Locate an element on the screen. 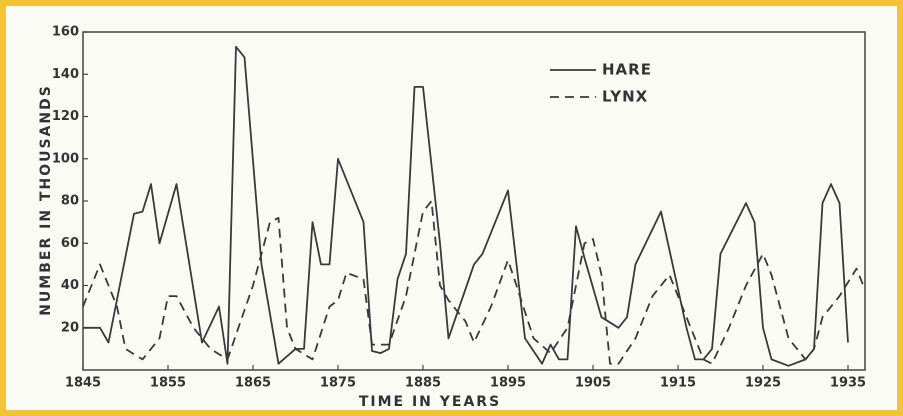  y-tick-label: 100 is located at coordinates (65, 158).